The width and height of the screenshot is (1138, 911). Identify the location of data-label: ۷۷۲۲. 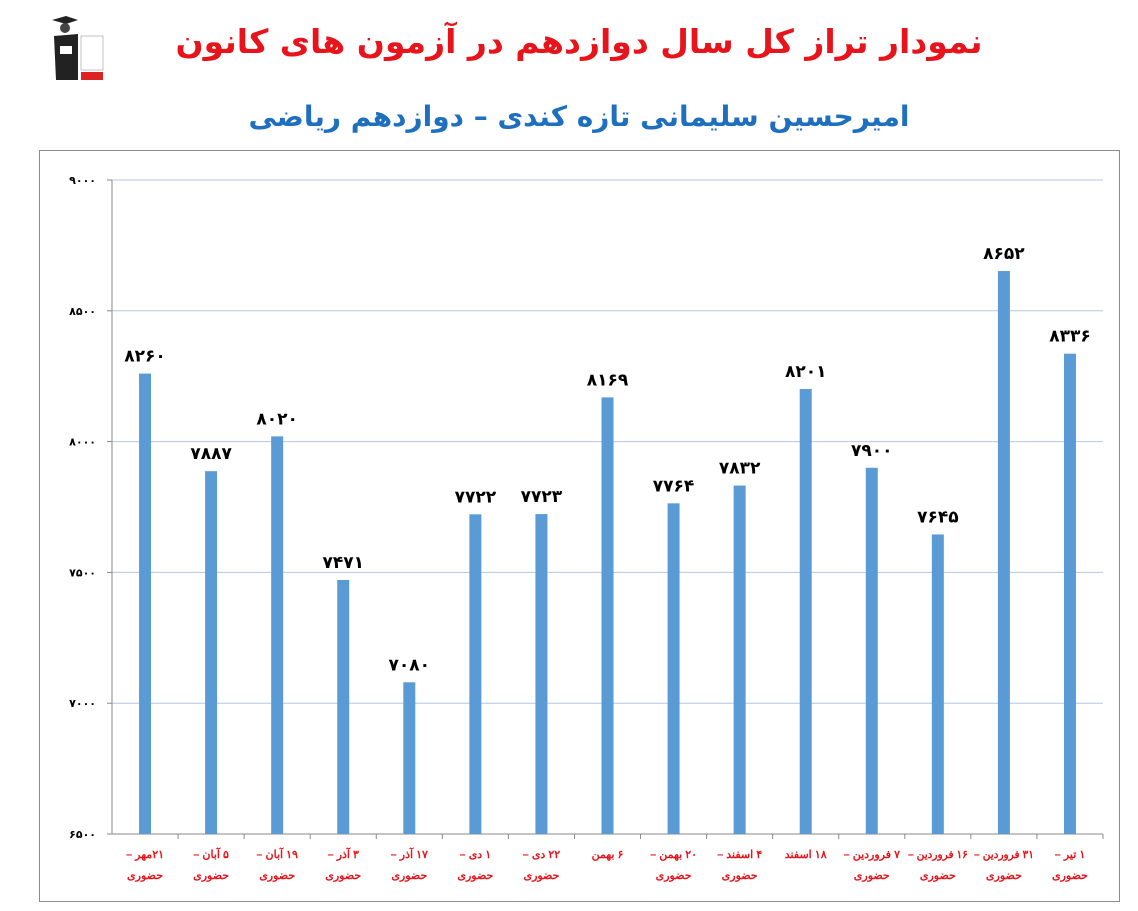
(476, 497).